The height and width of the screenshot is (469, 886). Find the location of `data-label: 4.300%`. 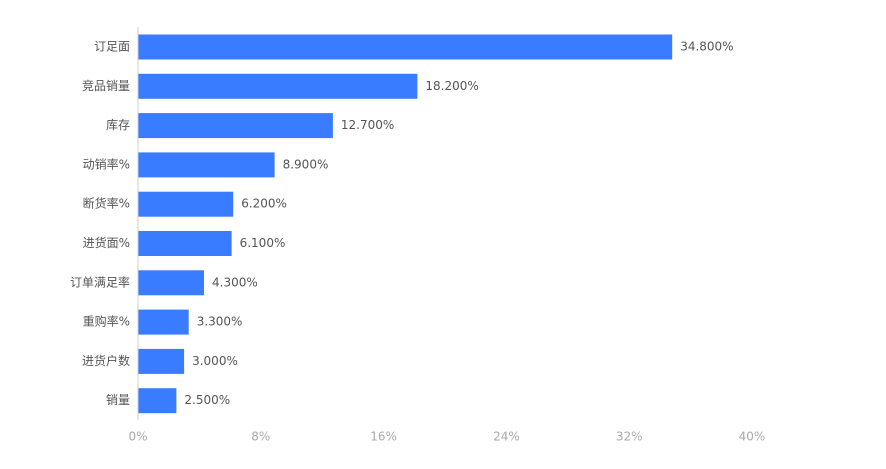

data-label: 4.300% is located at coordinates (235, 282).